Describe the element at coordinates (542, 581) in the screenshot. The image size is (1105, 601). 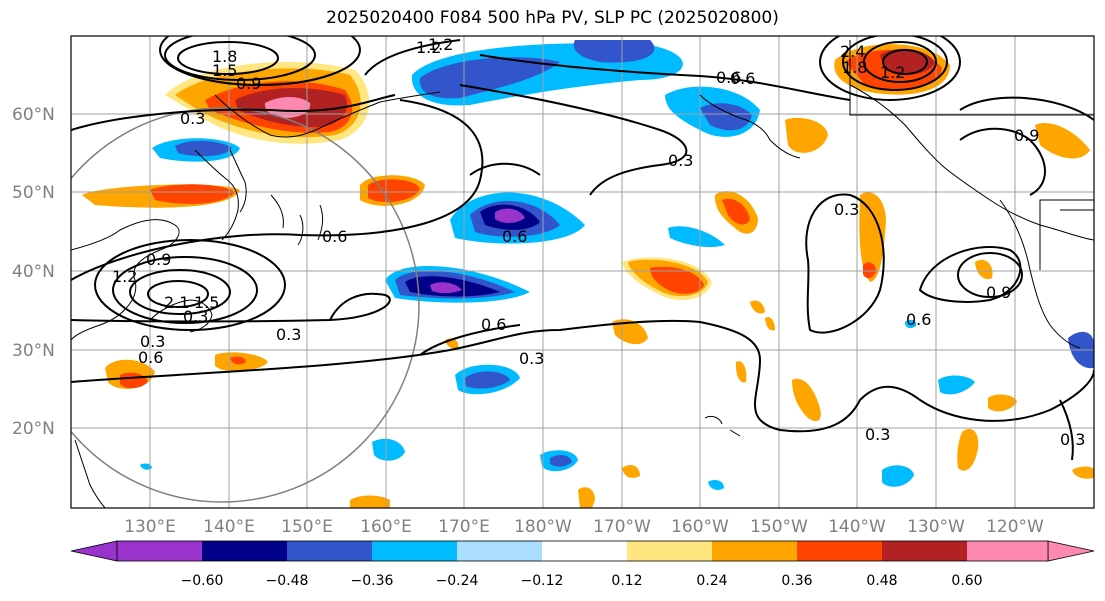
I see `colorbar-tick-label: −0.12` at that location.